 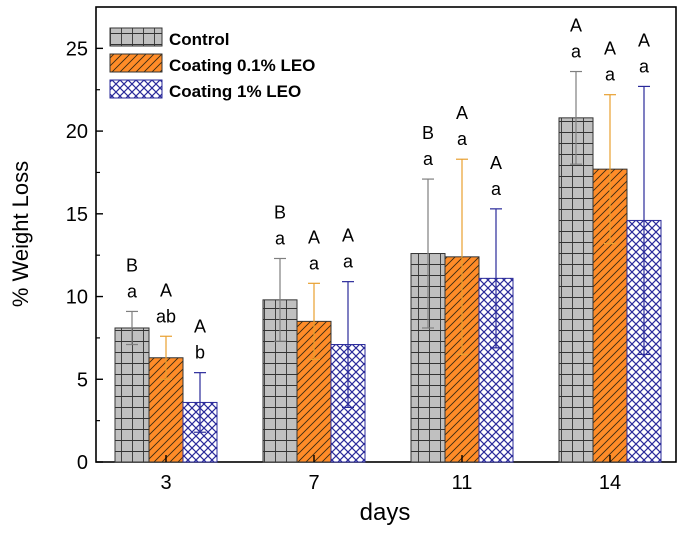 What do you see at coordinates (166, 316) in the screenshot?
I see `letter-lower: ab` at bounding box center [166, 316].